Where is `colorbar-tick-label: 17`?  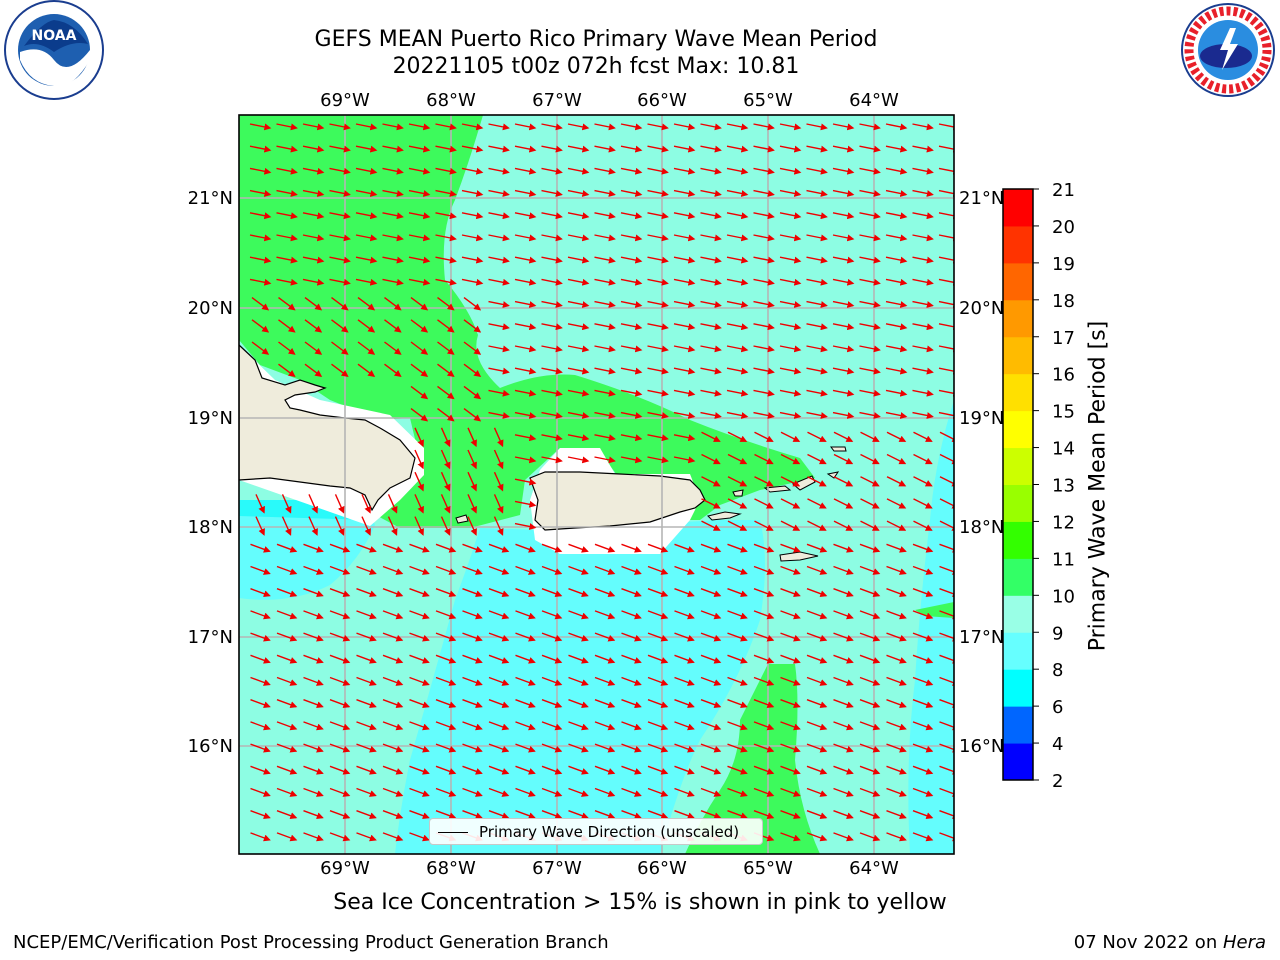
colorbar-tick-label: 17 is located at coordinates (1063, 338).